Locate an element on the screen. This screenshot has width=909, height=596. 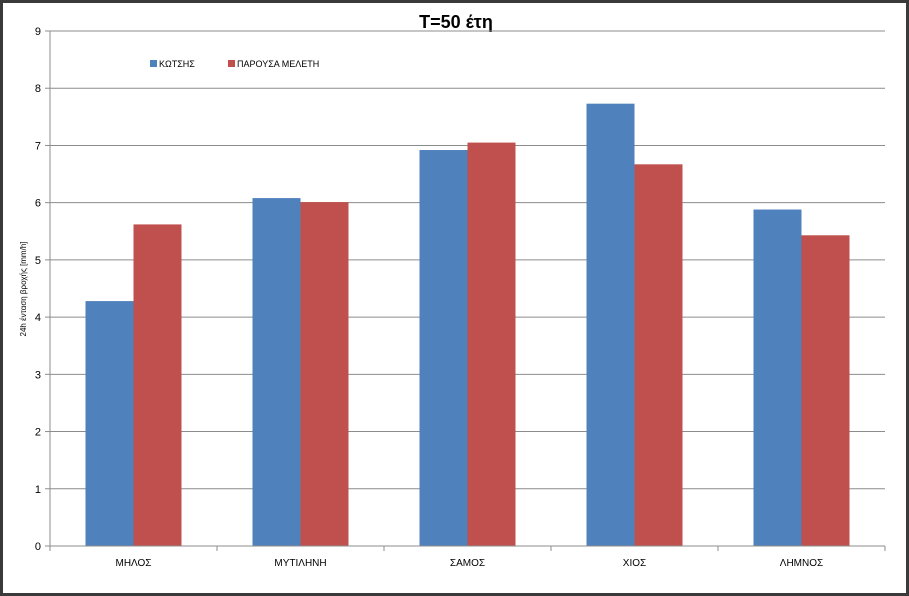
y-tick-label: 8 is located at coordinates (38, 89).